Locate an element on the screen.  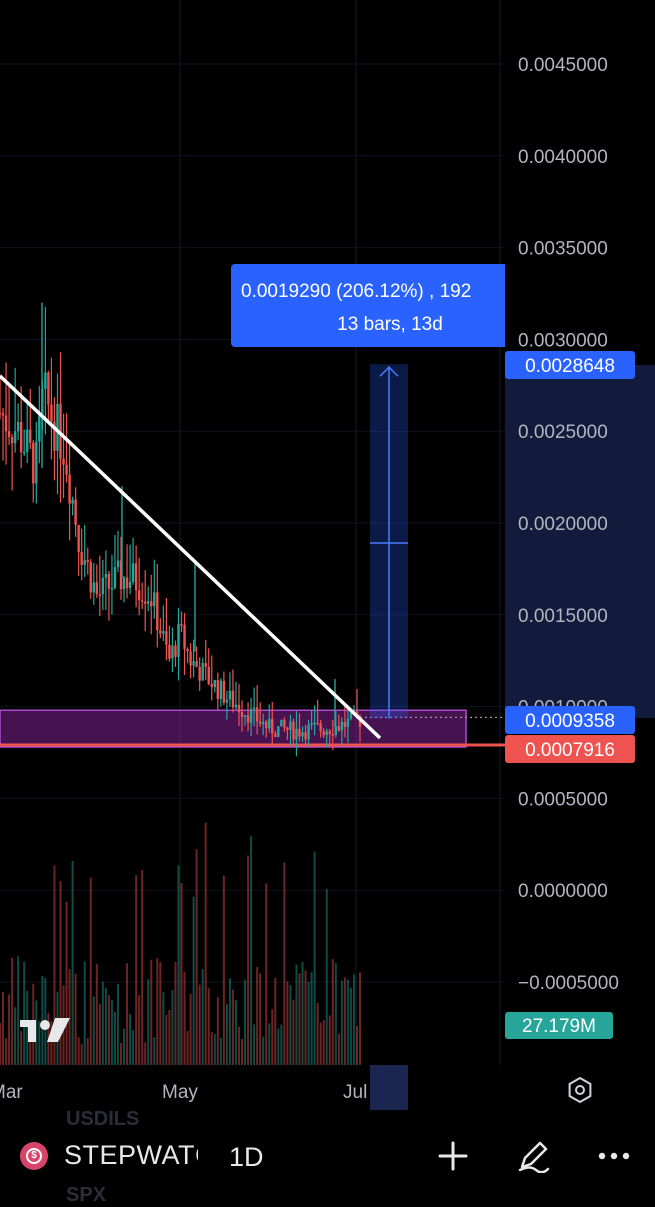
draw-pen-icon is located at coordinates (533, 1156).